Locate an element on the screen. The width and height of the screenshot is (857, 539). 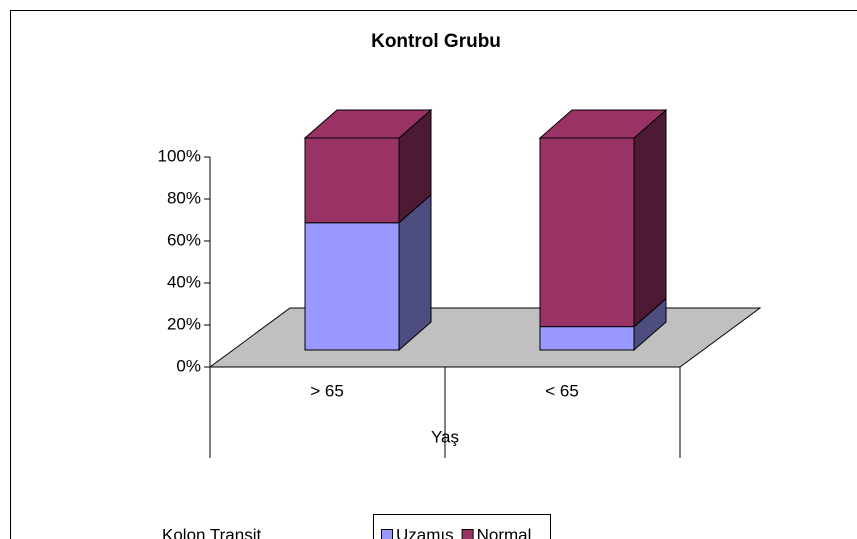
y-tick-label: 20% is located at coordinates (184, 323).